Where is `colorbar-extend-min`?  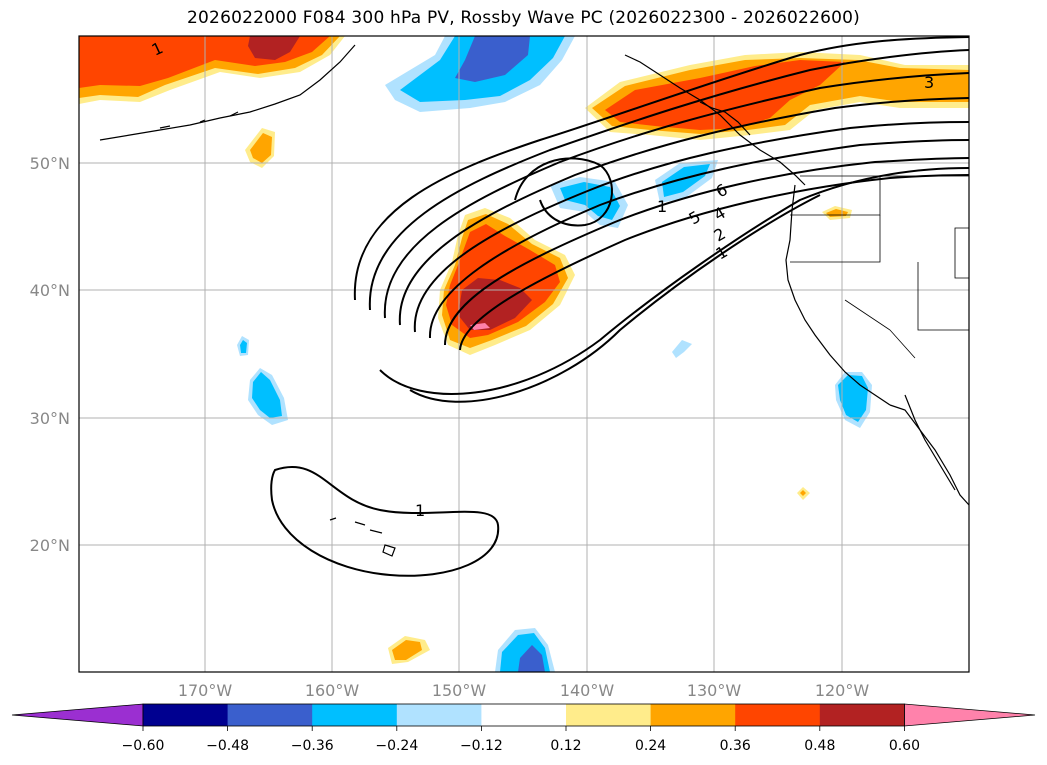
colorbar-extend-min is located at coordinates (77, 715).